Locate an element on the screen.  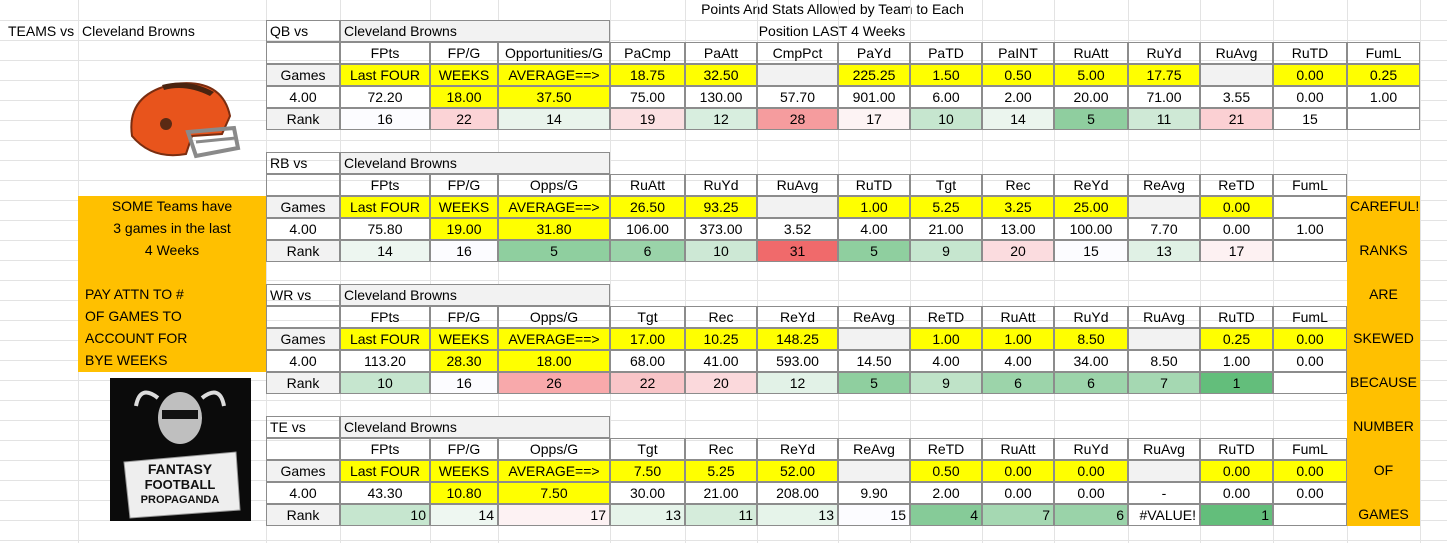
total-cell: 41.00 is located at coordinates (721, 361).